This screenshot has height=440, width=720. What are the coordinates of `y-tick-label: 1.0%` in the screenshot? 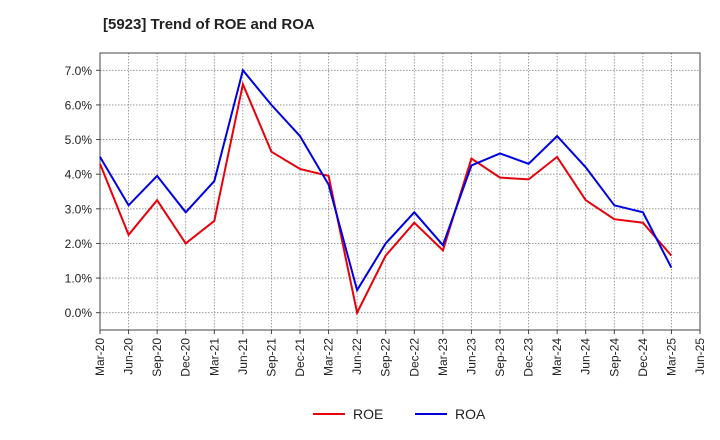 It's located at (79, 279).